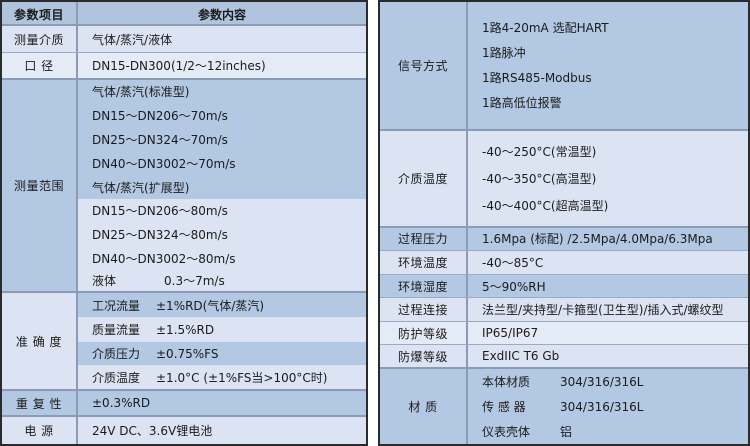 This screenshot has height=446, width=750. I want to click on table-row-explosion-proof-grade: 防爆等级 ExdIIC T6 Gb, so click(564, 357).